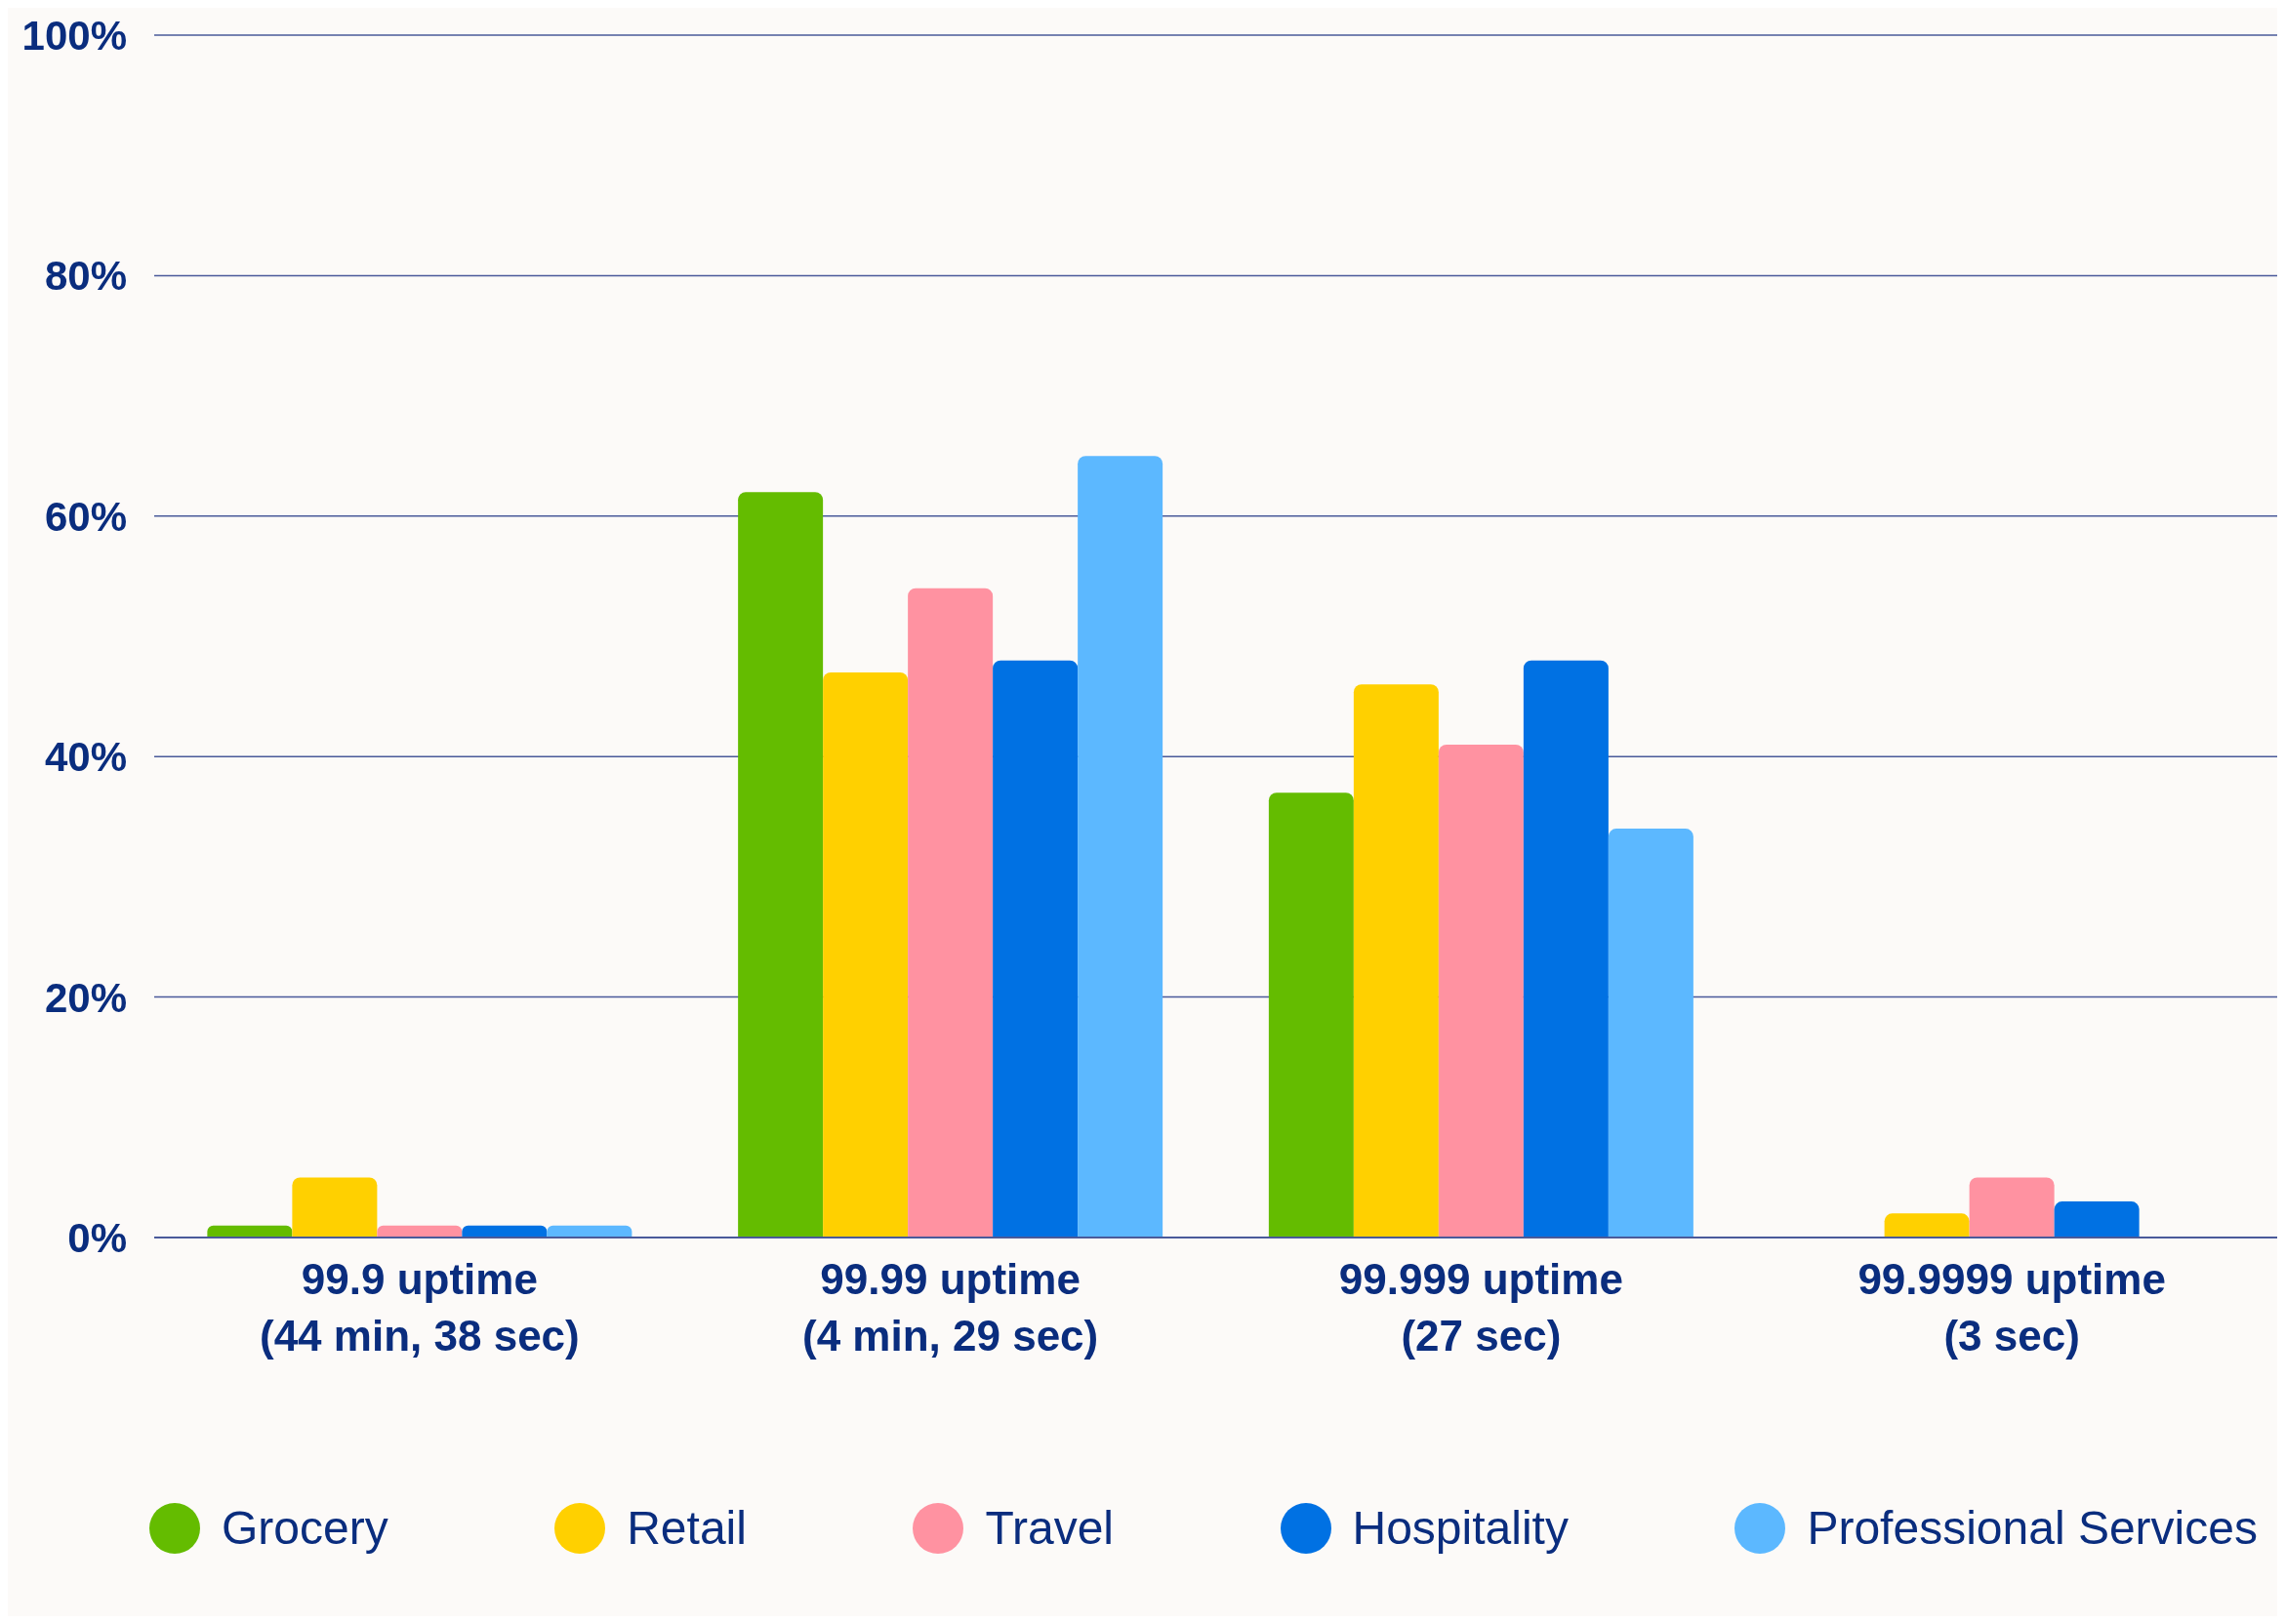 Image resolution: width=2285 pixels, height=1624 pixels. Describe the element at coordinates (305, 1528) in the screenshot. I see `legend-label: Grocery` at that location.